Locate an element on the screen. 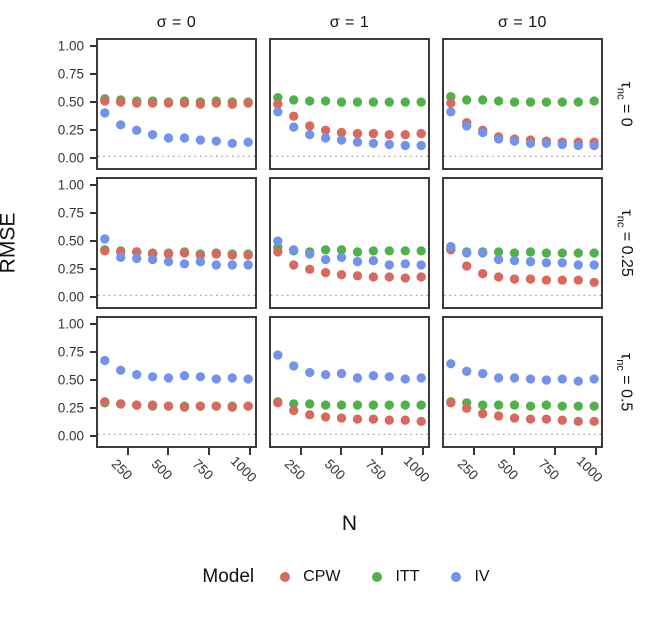 The image size is (646, 624). y-axis-row-1: 1.00 0.75 0.50 0.25 0.00 is located at coordinates (48, 243).